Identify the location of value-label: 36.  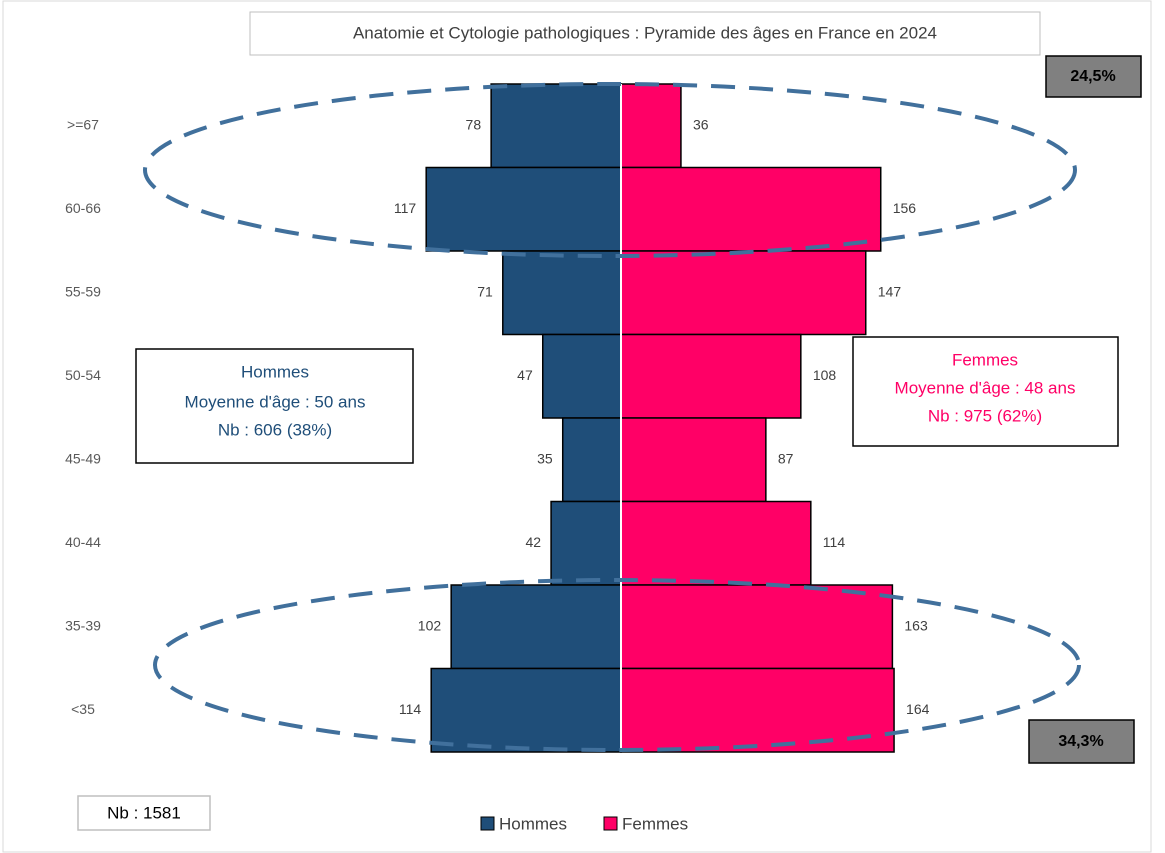
(701, 124).